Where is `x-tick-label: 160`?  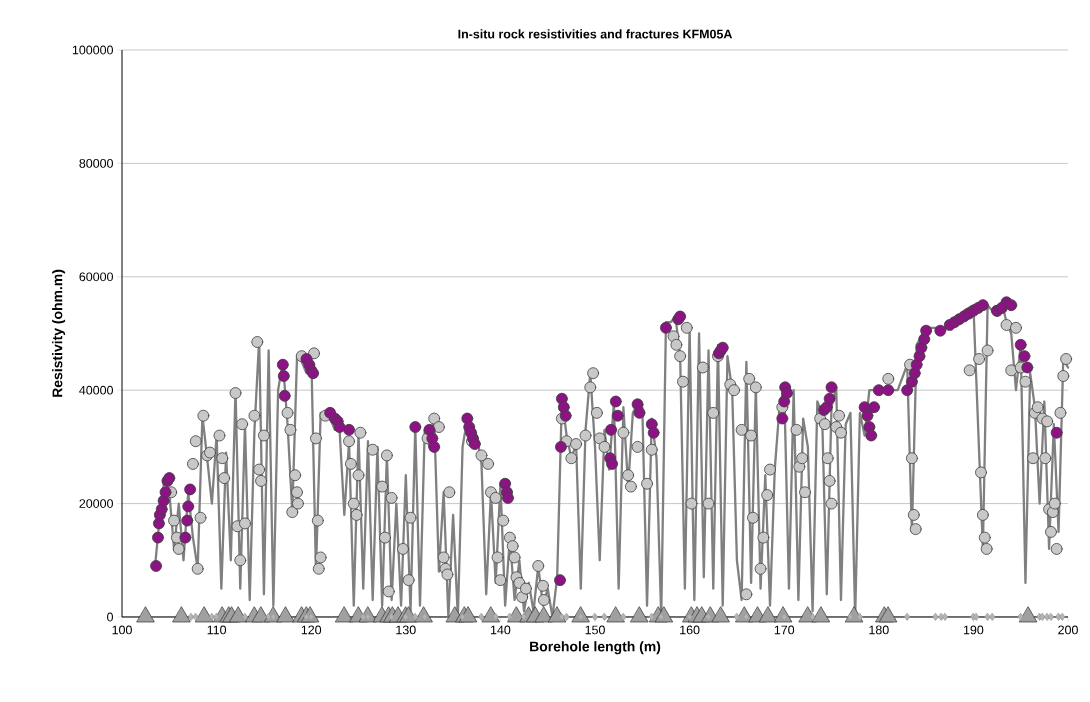 x-tick-label: 160 is located at coordinates (690, 630).